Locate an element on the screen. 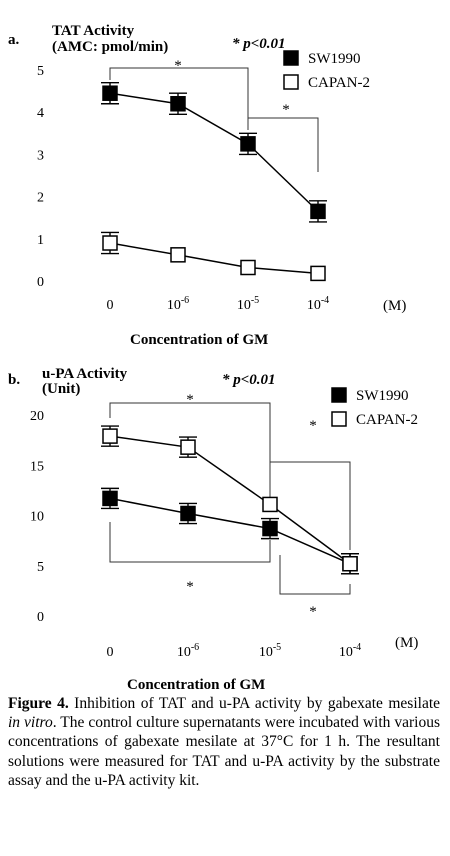  panel-a-plot-area is located at coordinates (214, 181).